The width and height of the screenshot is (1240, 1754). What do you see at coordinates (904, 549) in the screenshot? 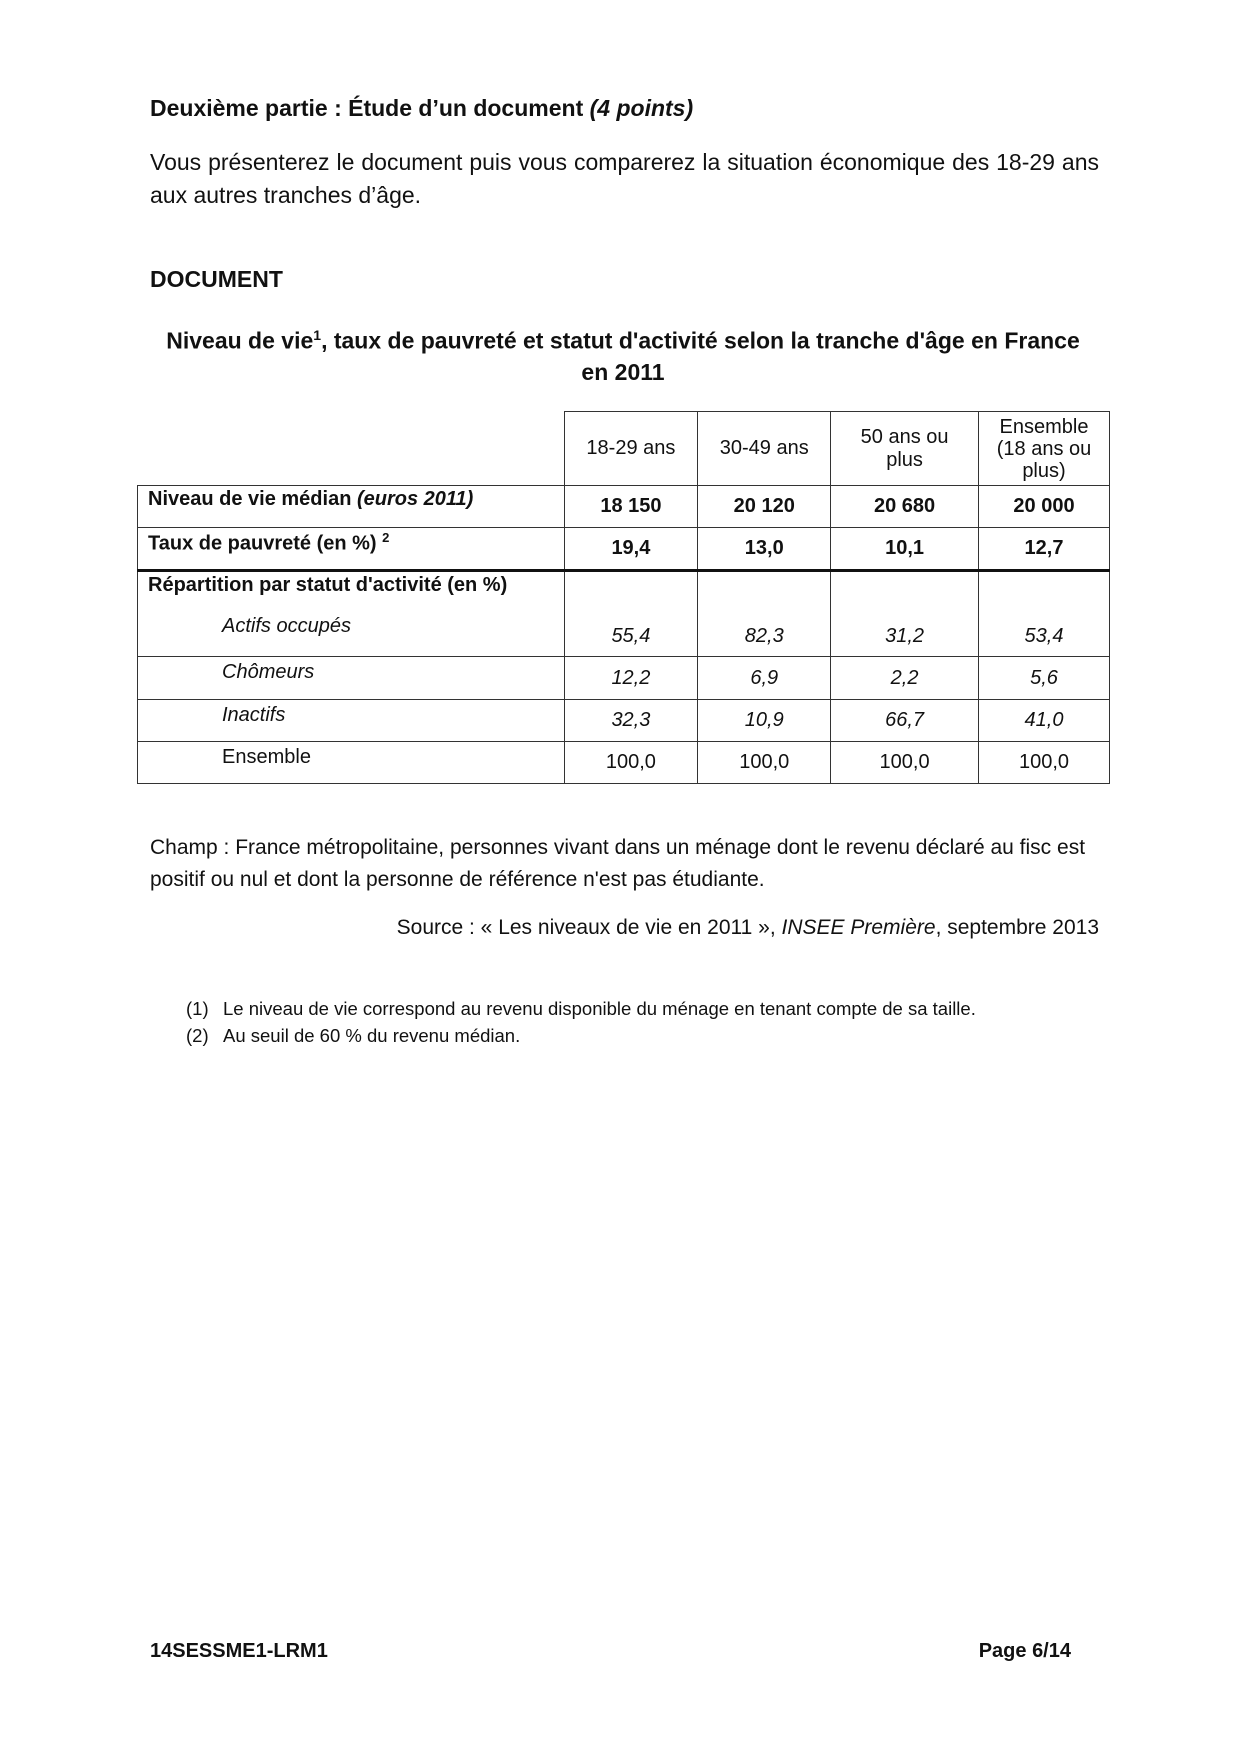
I see `cell: 10,1` at bounding box center [904, 549].